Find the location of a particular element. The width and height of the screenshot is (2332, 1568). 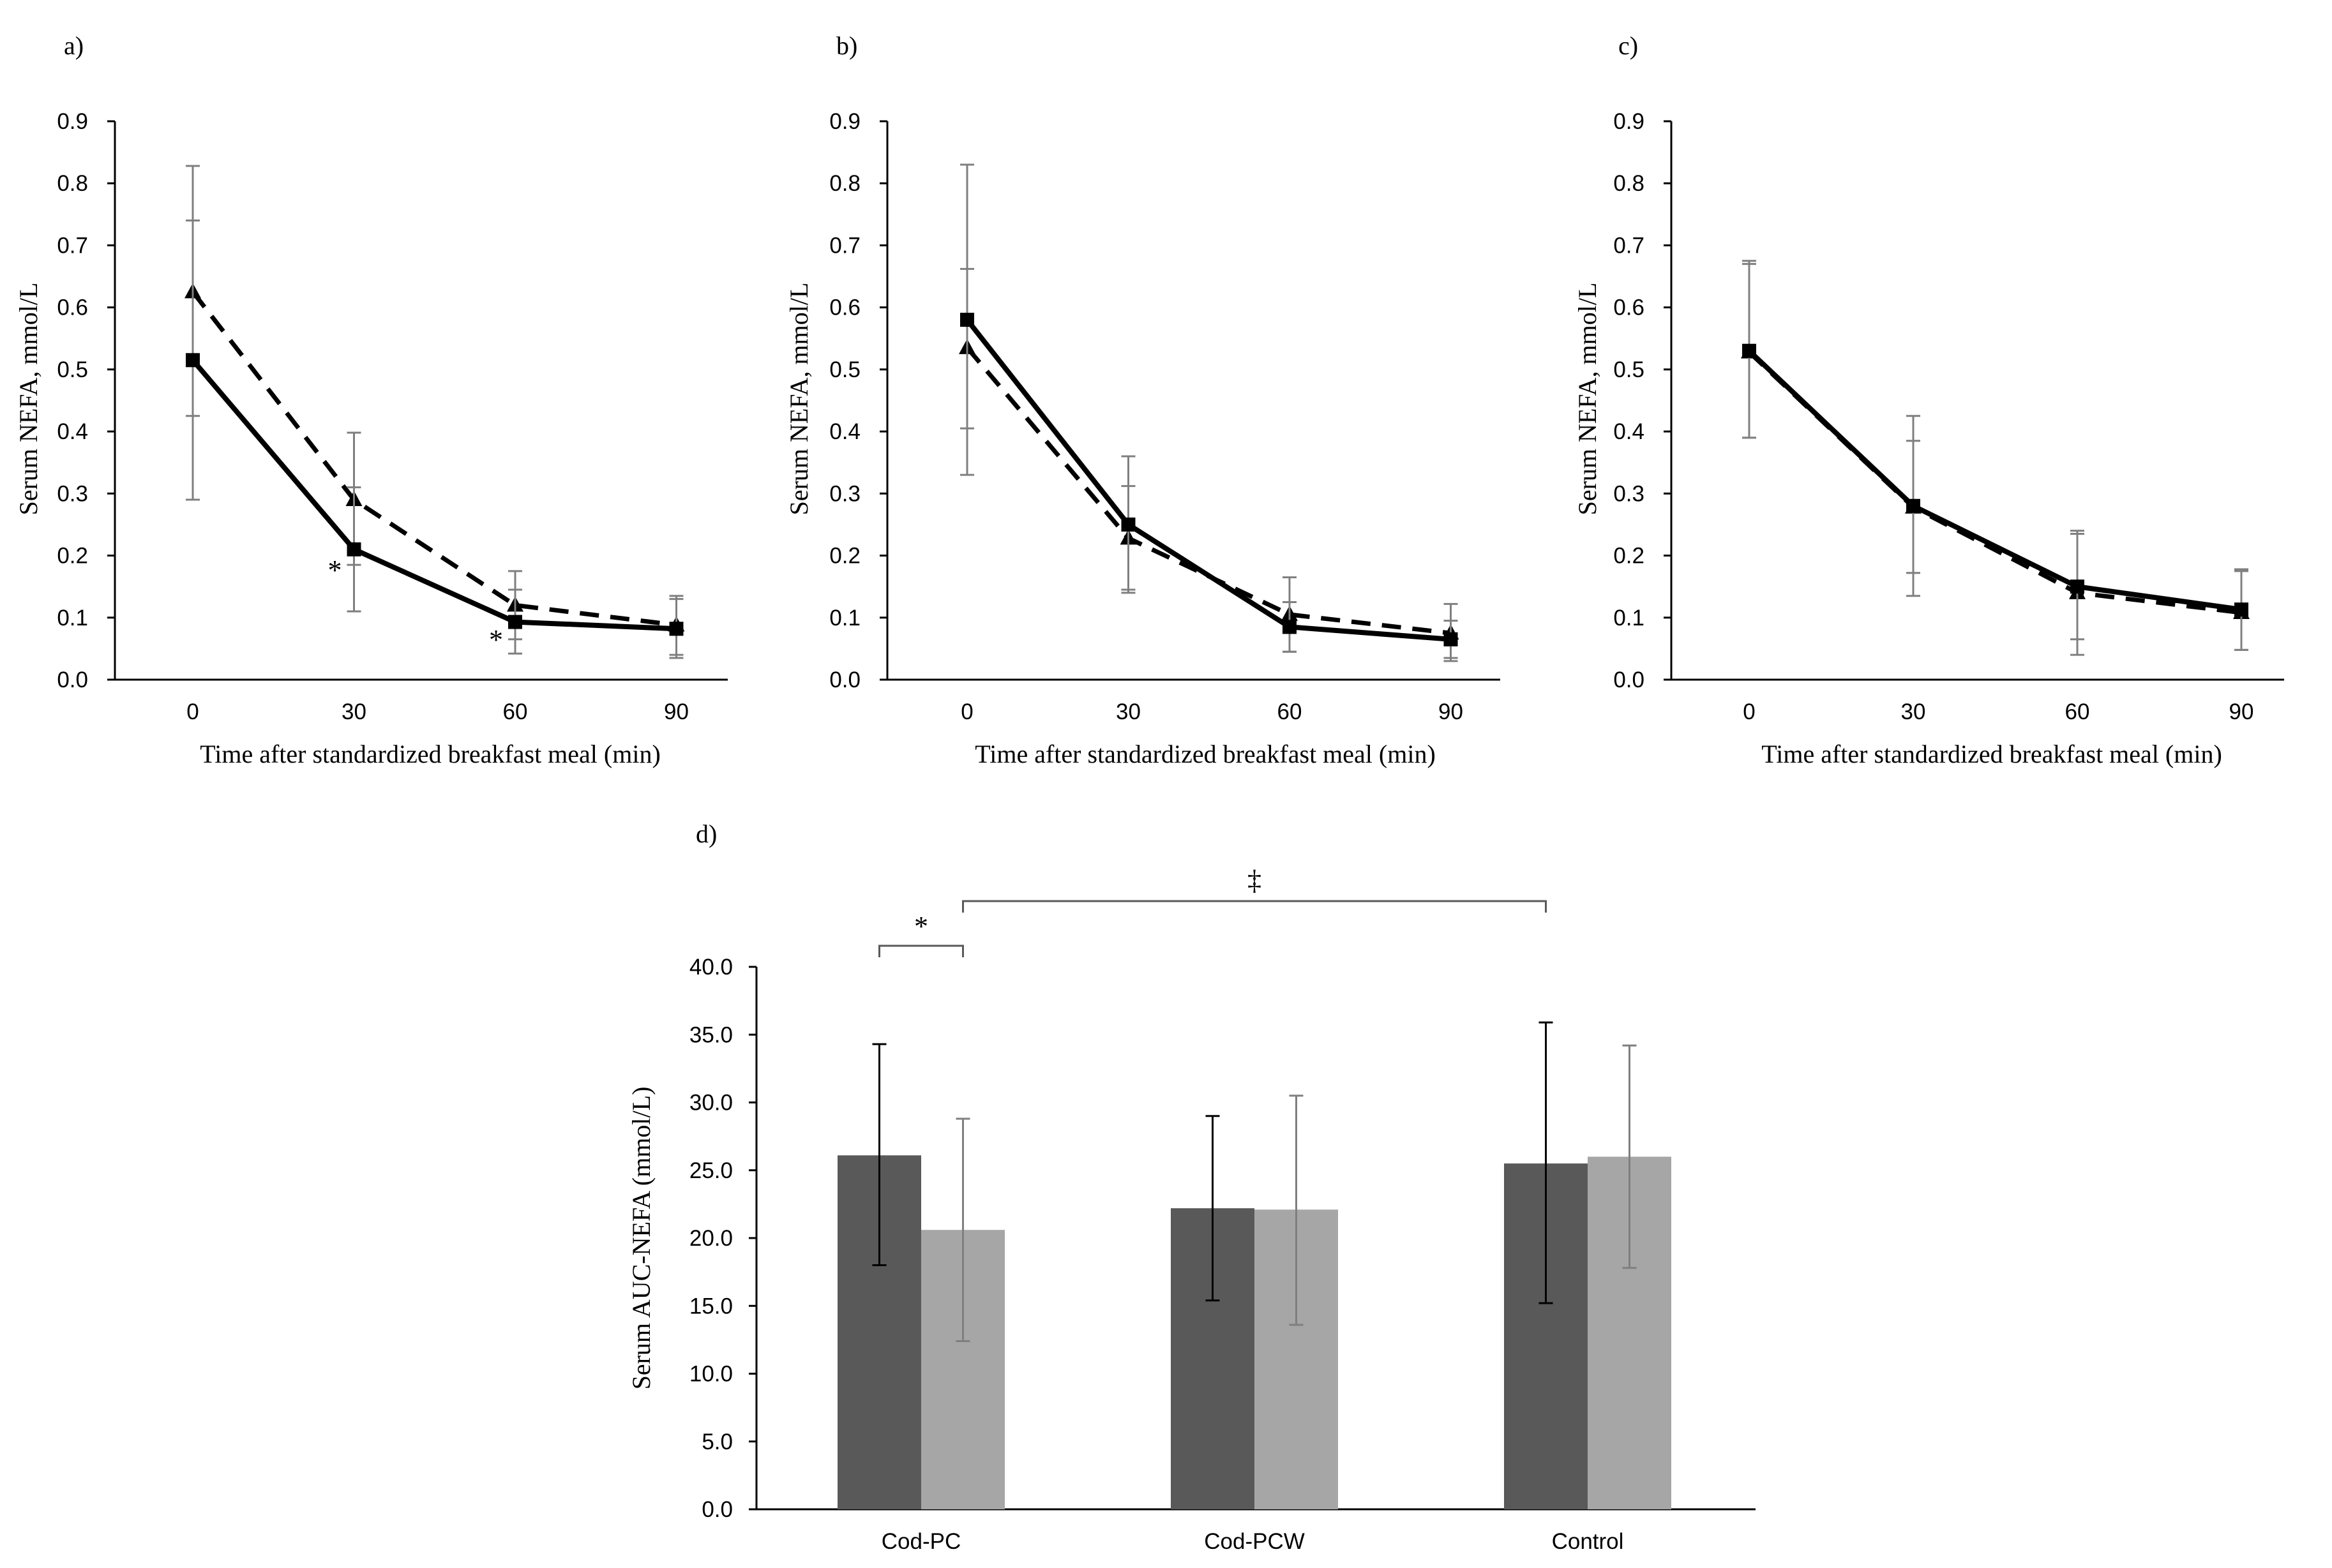

significance-mark: ‡ is located at coordinates (1254, 880).